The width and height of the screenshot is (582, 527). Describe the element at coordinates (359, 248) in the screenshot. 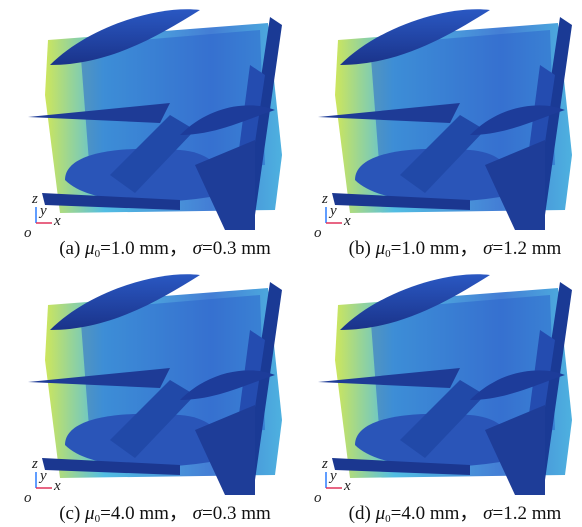

I see `panel-label: (b)` at that location.